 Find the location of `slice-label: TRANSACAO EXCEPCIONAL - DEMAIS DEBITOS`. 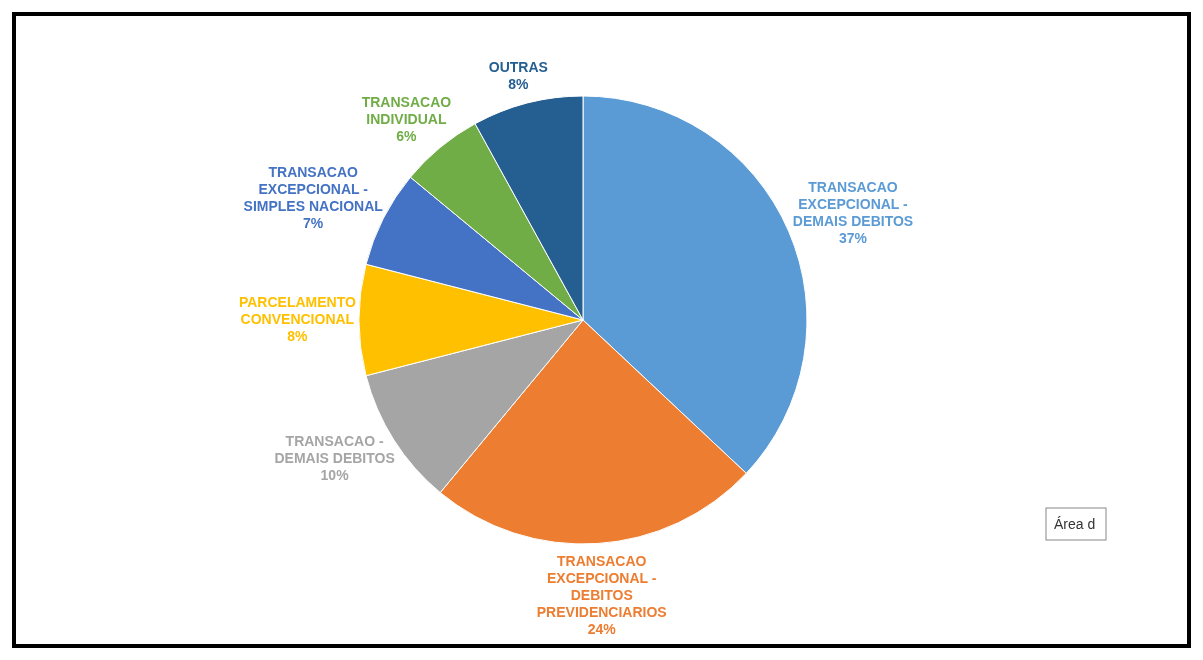

slice-label: TRANSACAO EXCEPCIONAL - DEMAIS DEBITOS is located at coordinates (853, 203).